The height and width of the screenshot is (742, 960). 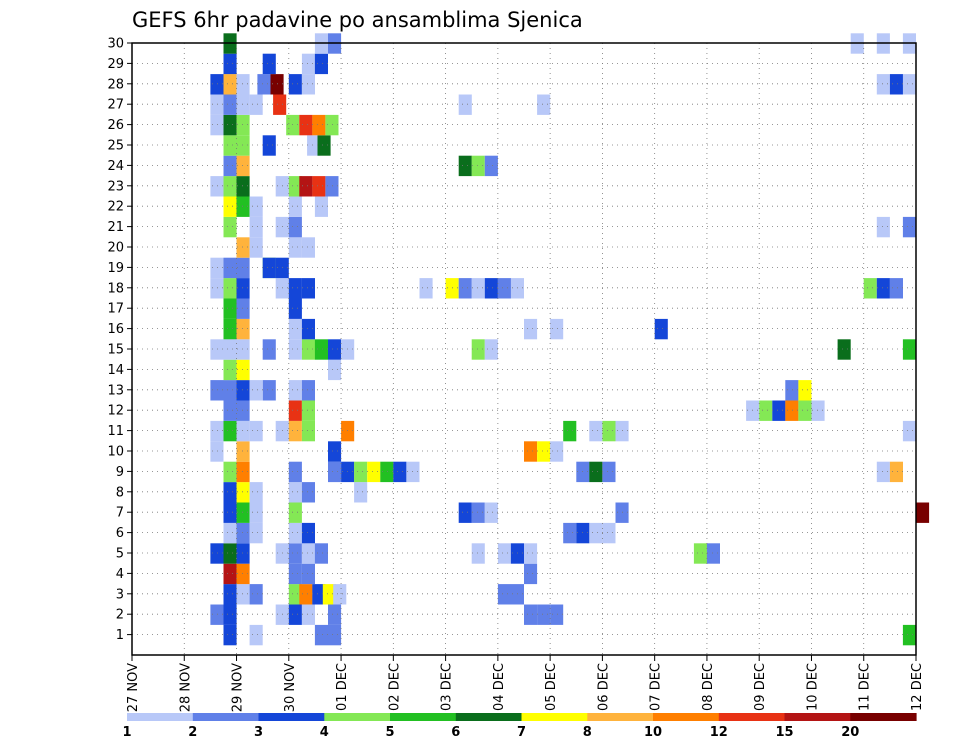 I want to click on y-tick-label: 27, so click(x=115, y=105).